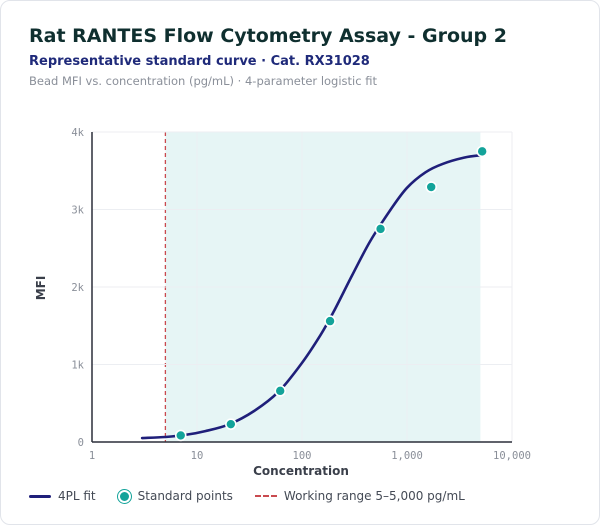 Image resolution: width=600 pixels, height=526 pixels. What do you see at coordinates (302, 456) in the screenshot?
I see `x-tick-label: 100` at bounding box center [302, 456].